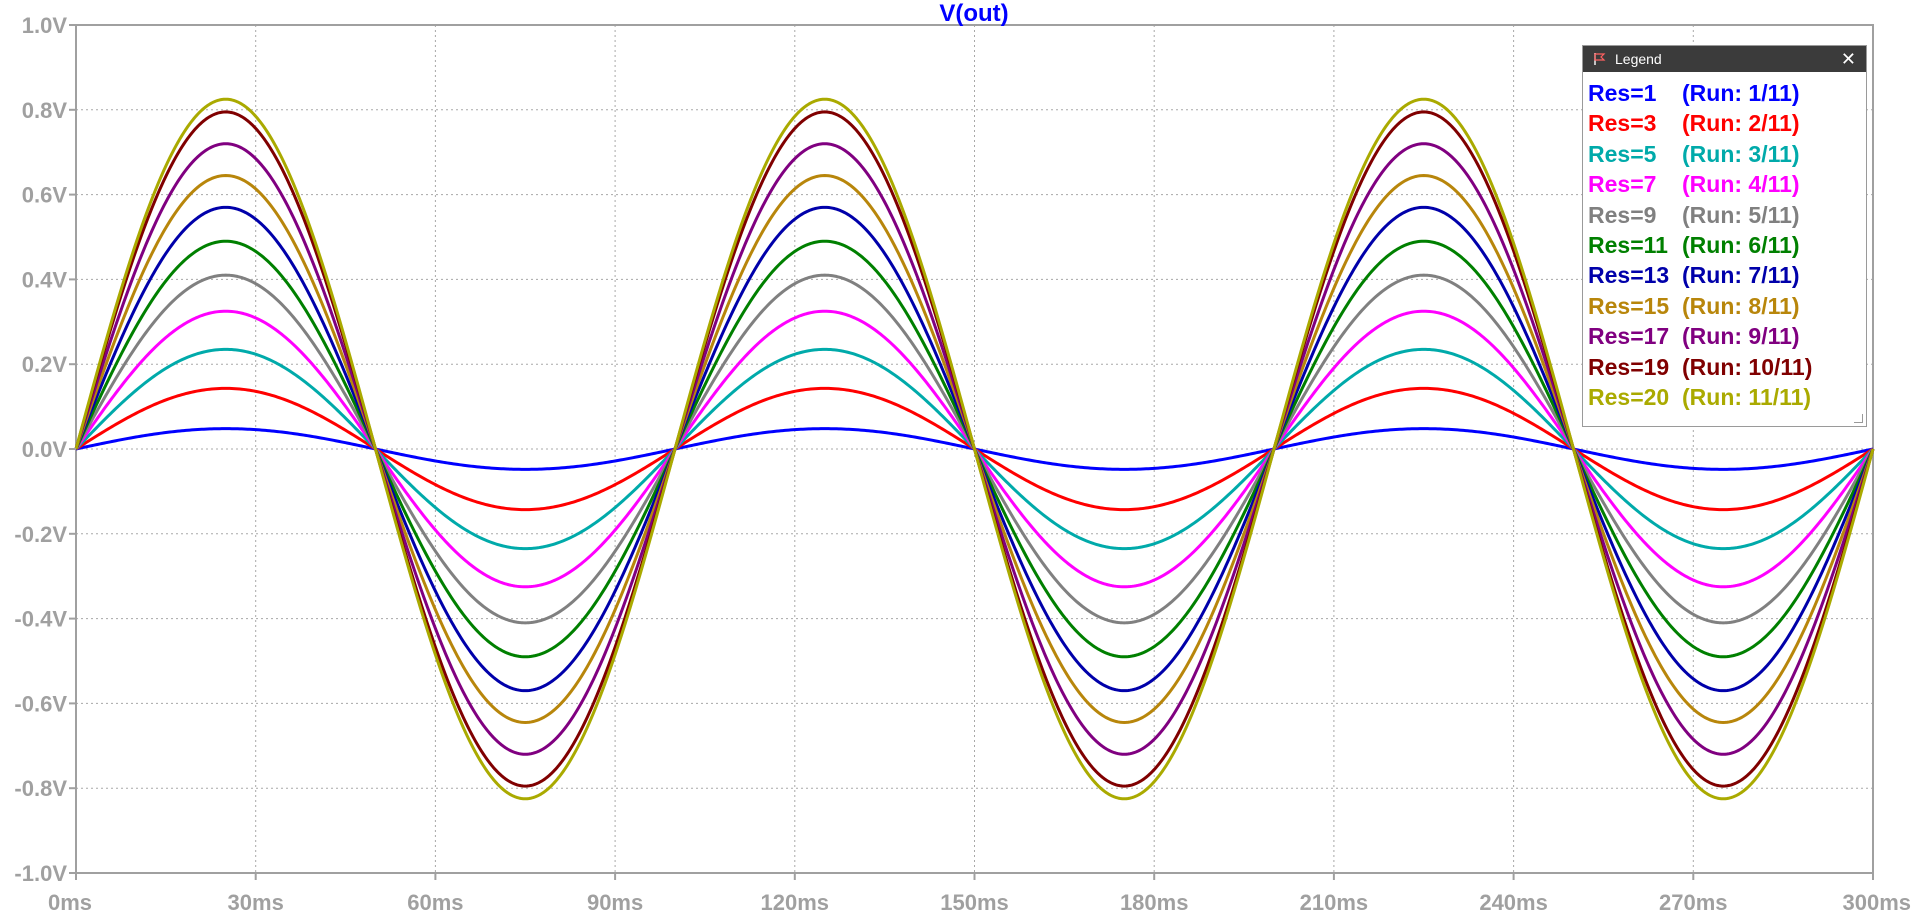 The height and width of the screenshot is (919, 1913). Describe the element at coordinates (1848, 59) in the screenshot. I see `close-icon: ✕` at that location.